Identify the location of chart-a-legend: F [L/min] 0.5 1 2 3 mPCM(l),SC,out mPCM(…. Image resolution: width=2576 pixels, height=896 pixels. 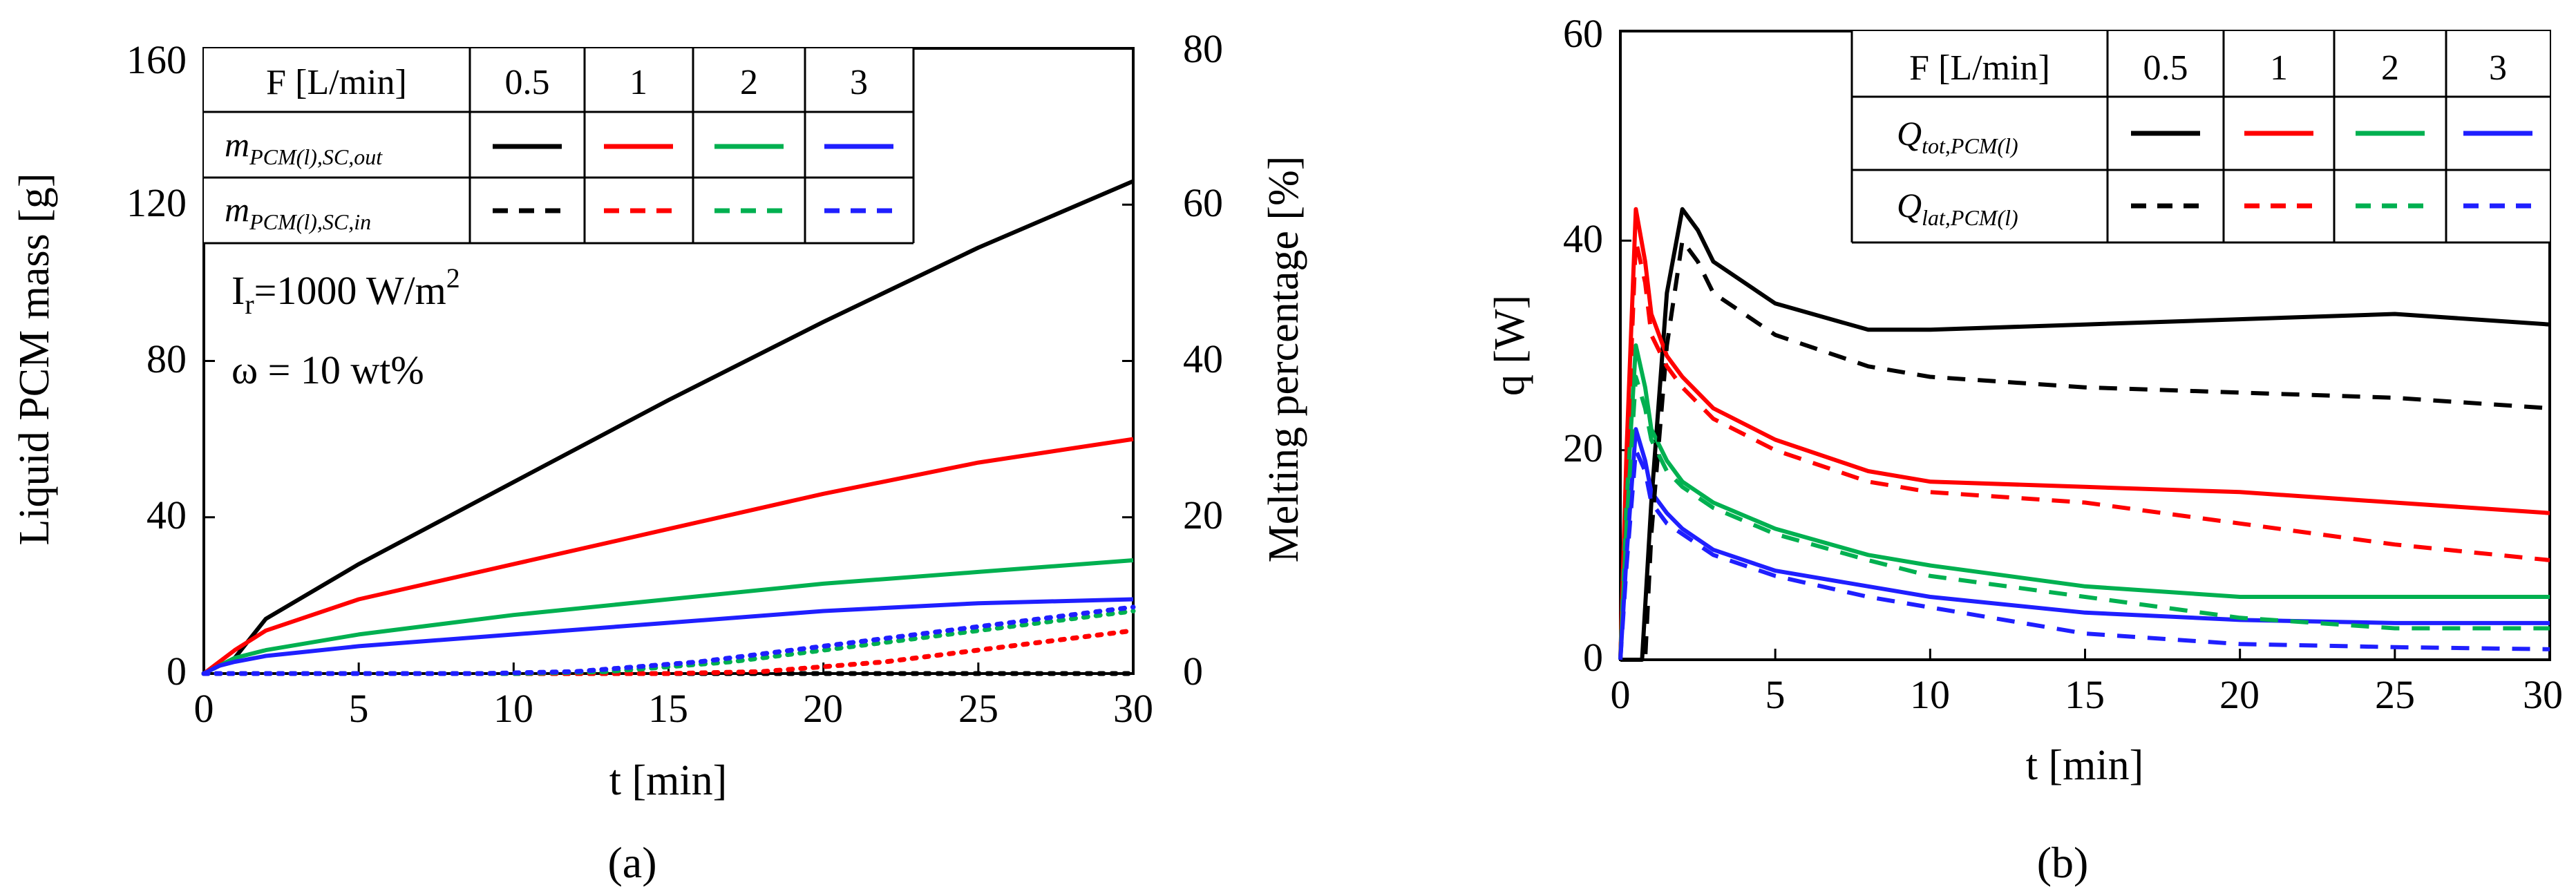
(559, 146).